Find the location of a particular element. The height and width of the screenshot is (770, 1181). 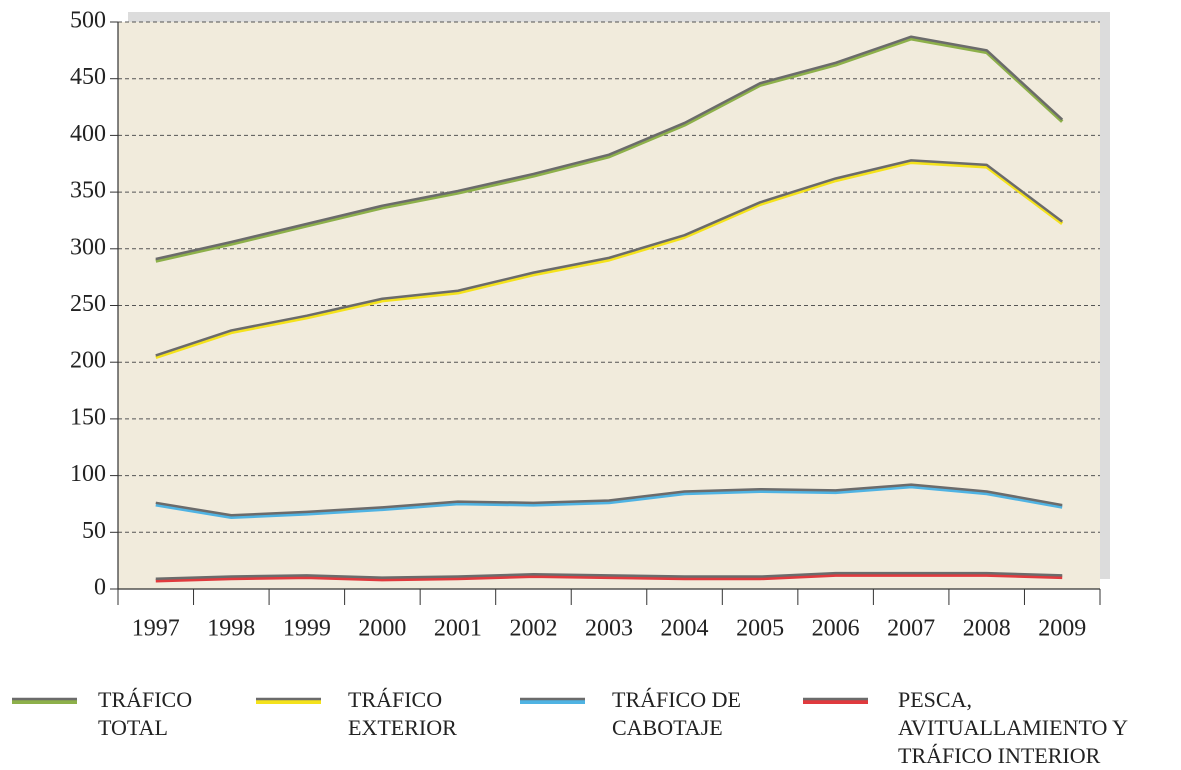

y-tick-label: 400 is located at coordinates (88, 134).